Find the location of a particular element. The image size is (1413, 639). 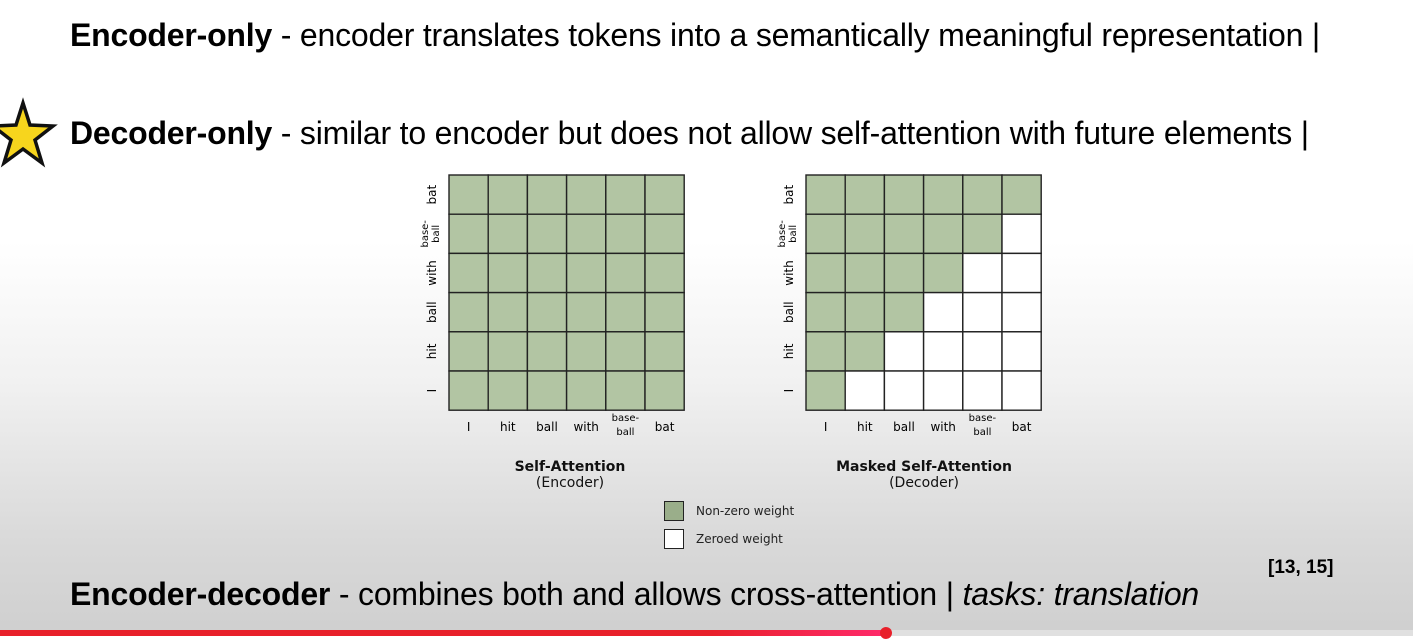

masked-attention-y-label: I is located at coordinates (789, 391).